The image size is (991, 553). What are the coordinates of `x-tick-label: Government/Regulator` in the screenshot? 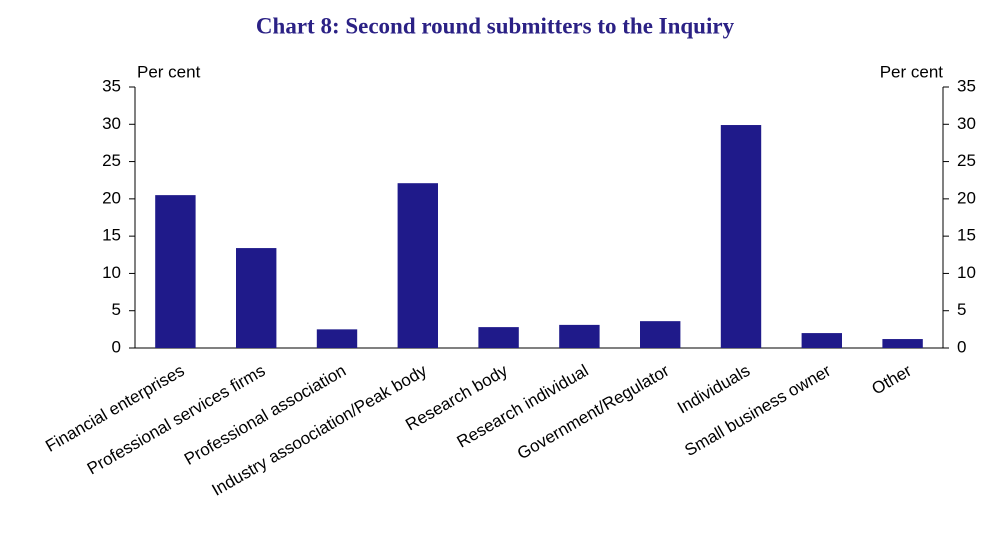 It's located at (593, 412).